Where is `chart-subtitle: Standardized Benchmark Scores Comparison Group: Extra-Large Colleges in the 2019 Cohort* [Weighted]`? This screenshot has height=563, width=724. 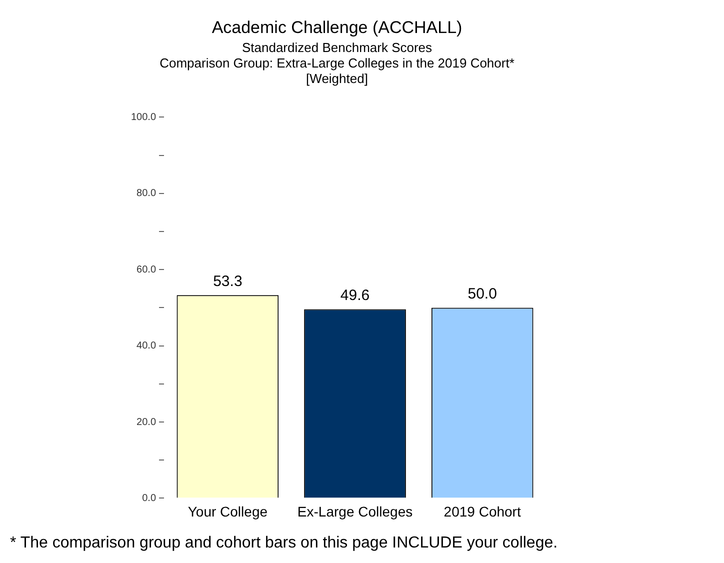
chart-subtitle: Standardized Benchmark Scores Comparison Group: Extra-Large Colleges in the 2019 Cohort* [Weighted] is located at coordinates (337, 63).